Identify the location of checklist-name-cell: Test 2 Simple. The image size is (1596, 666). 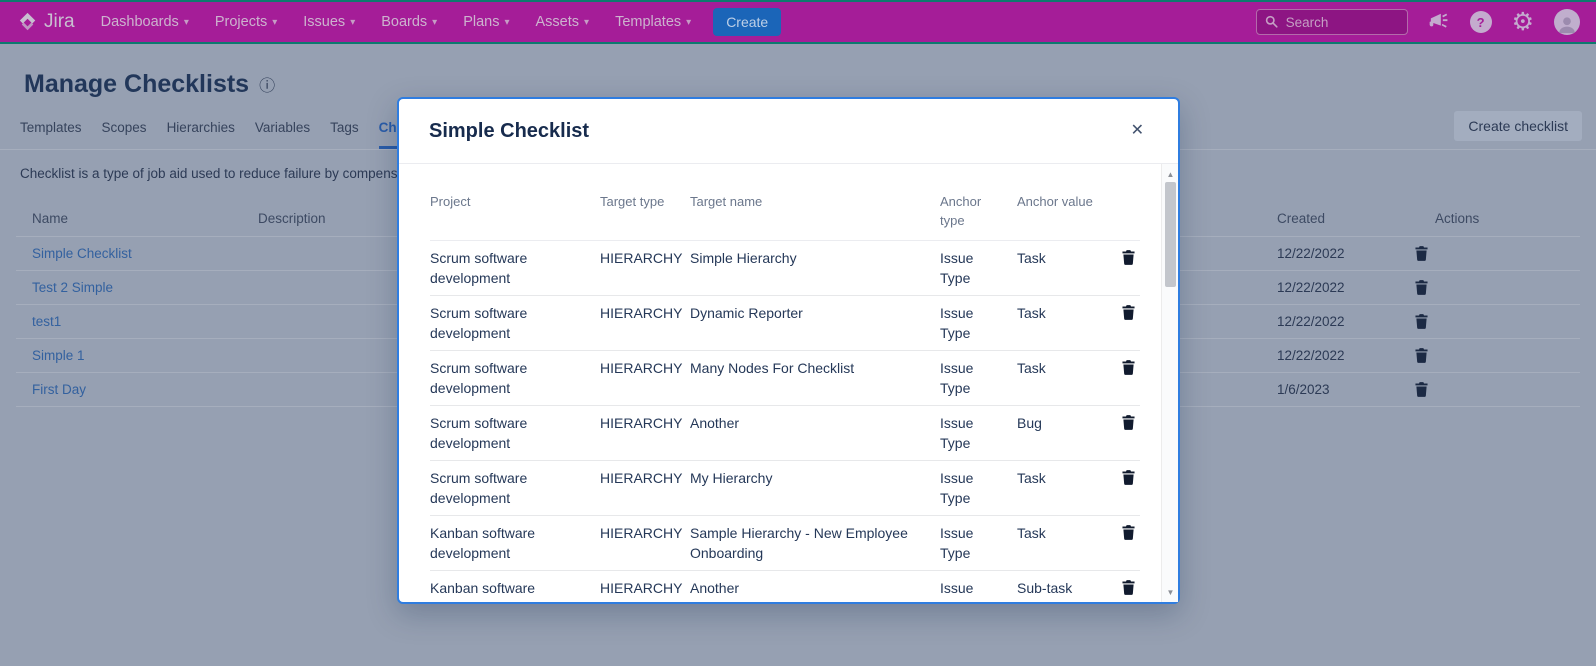
(137, 287).